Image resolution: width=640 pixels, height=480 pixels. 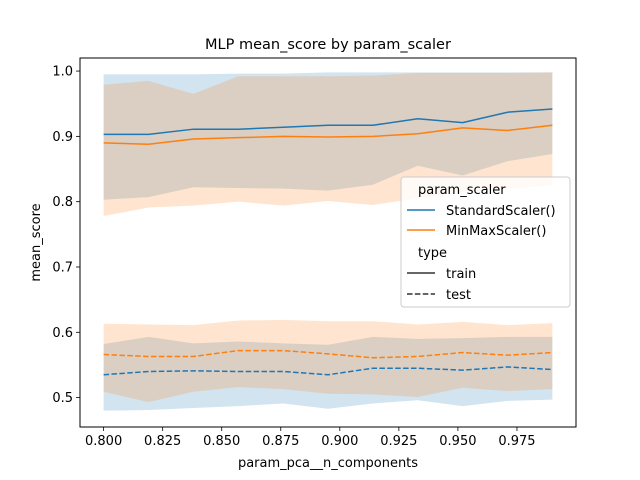 What do you see at coordinates (496, 231) in the screenshot?
I see `legend-label-minmaxscaler: MinMaxScaler()` at bounding box center [496, 231].